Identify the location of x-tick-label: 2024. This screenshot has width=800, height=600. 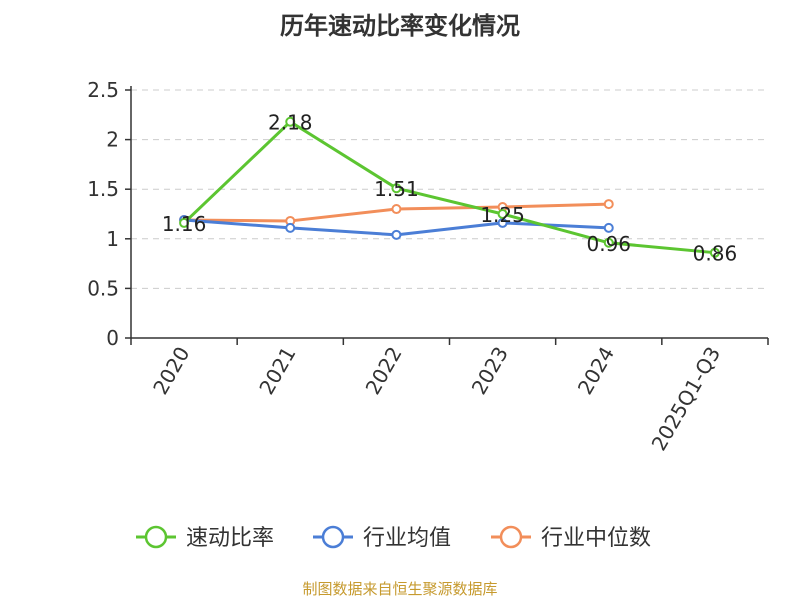
(596, 371).